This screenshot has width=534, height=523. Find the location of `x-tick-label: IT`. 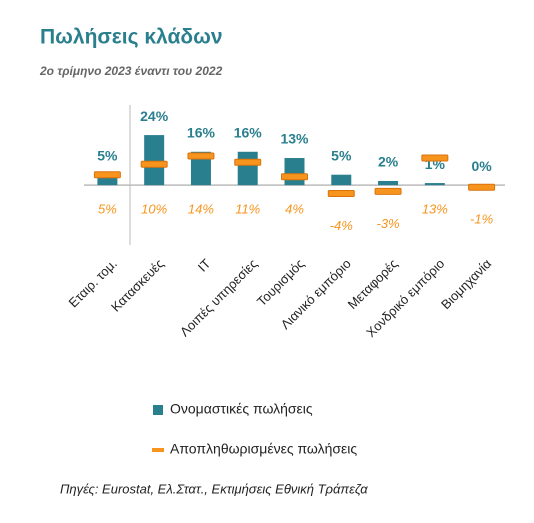

x-tick-label: IT is located at coordinates (204, 265).